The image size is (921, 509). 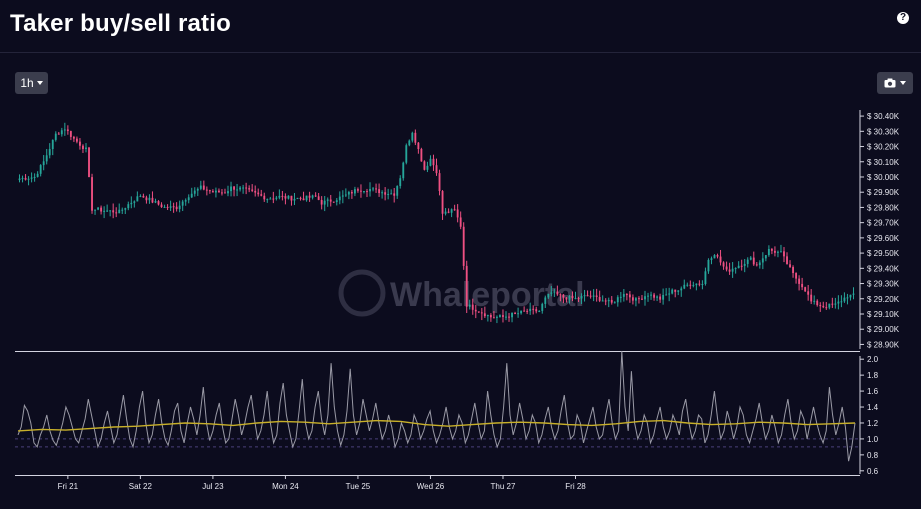 What do you see at coordinates (575, 486) in the screenshot?
I see `time-tick-label: Fri 28` at bounding box center [575, 486].